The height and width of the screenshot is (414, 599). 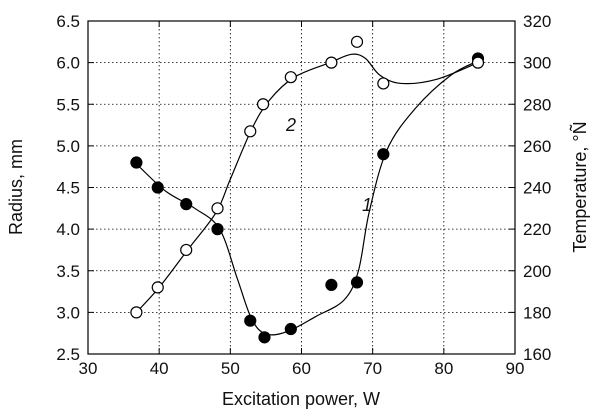 I want to click on x-tick-label: 70, so click(x=372, y=368).